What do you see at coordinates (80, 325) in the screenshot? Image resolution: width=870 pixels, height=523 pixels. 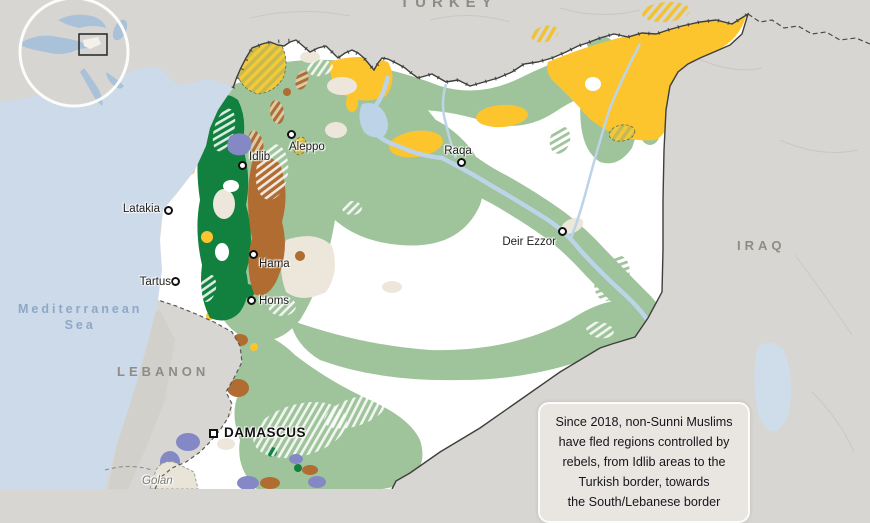 I see `sea-label-line2: Sea` at bounding box center [80, 325].